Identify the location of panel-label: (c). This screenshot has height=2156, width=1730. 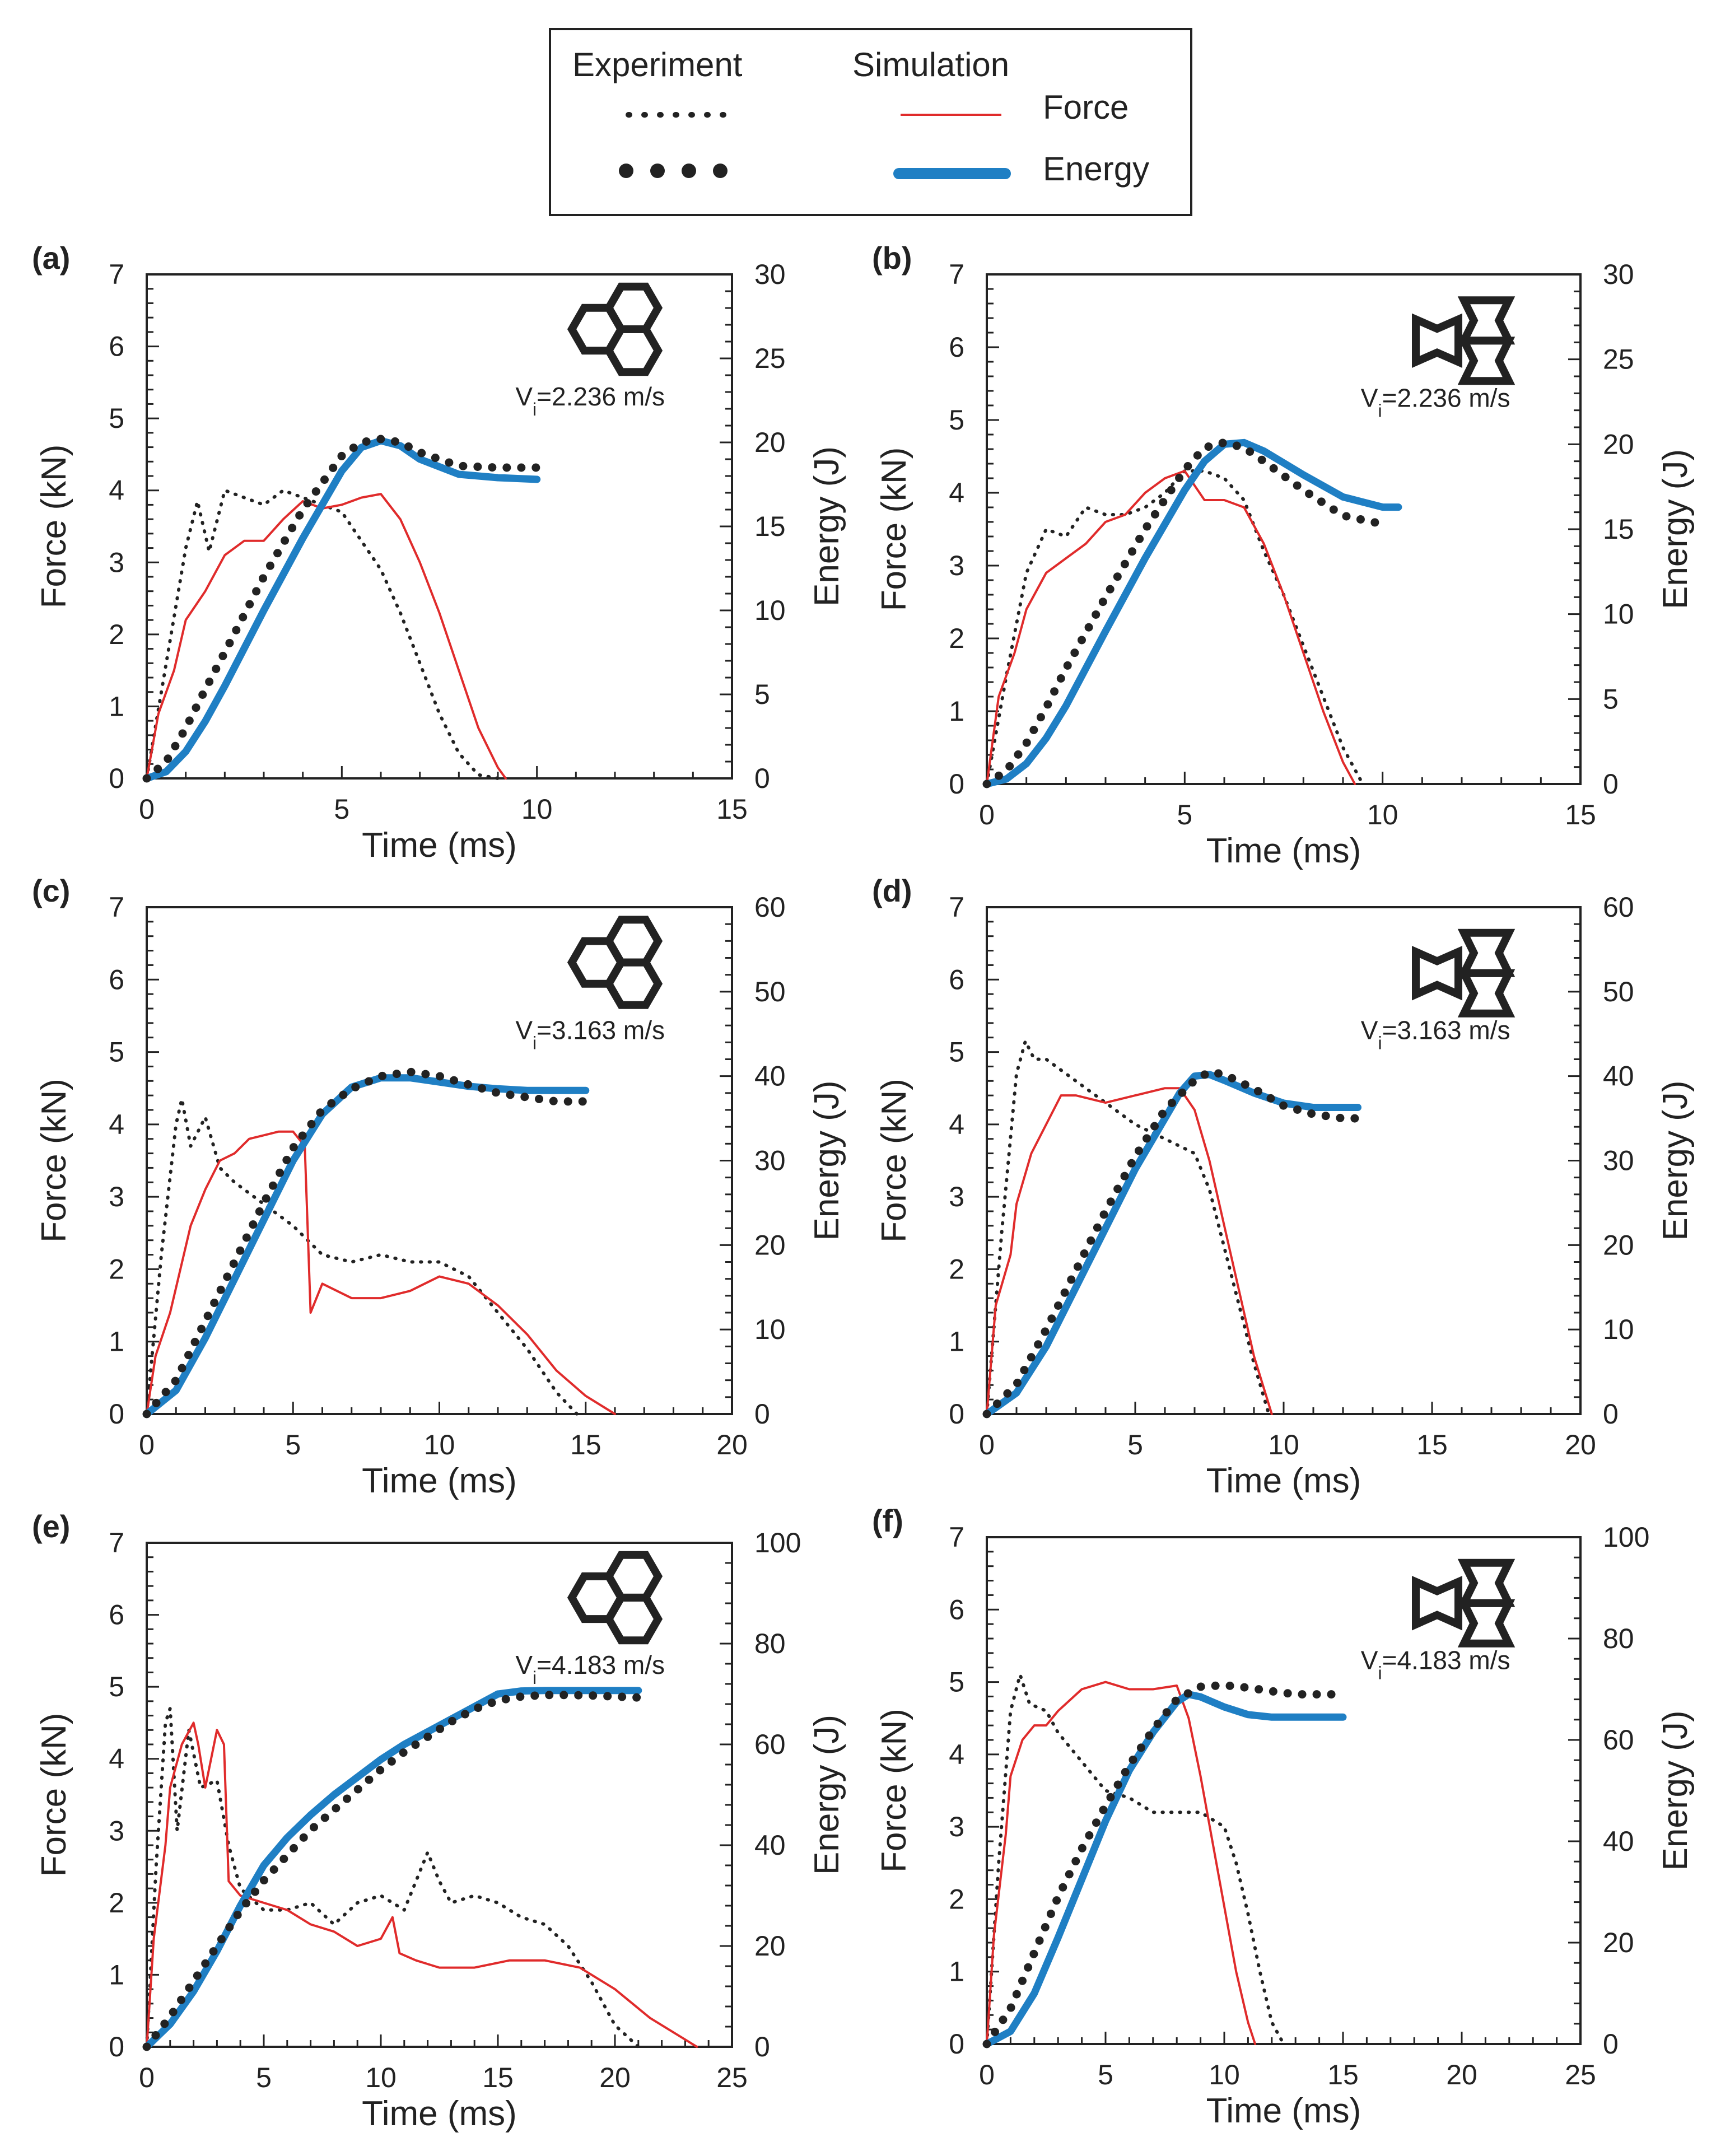
(51, 891).